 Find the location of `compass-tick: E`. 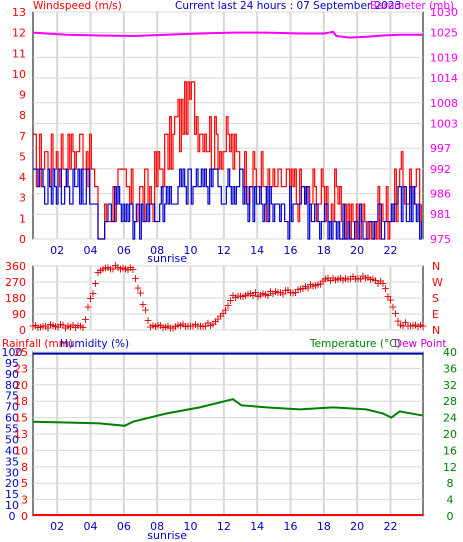

compass-tick: E is located at coordinates (435, 314).